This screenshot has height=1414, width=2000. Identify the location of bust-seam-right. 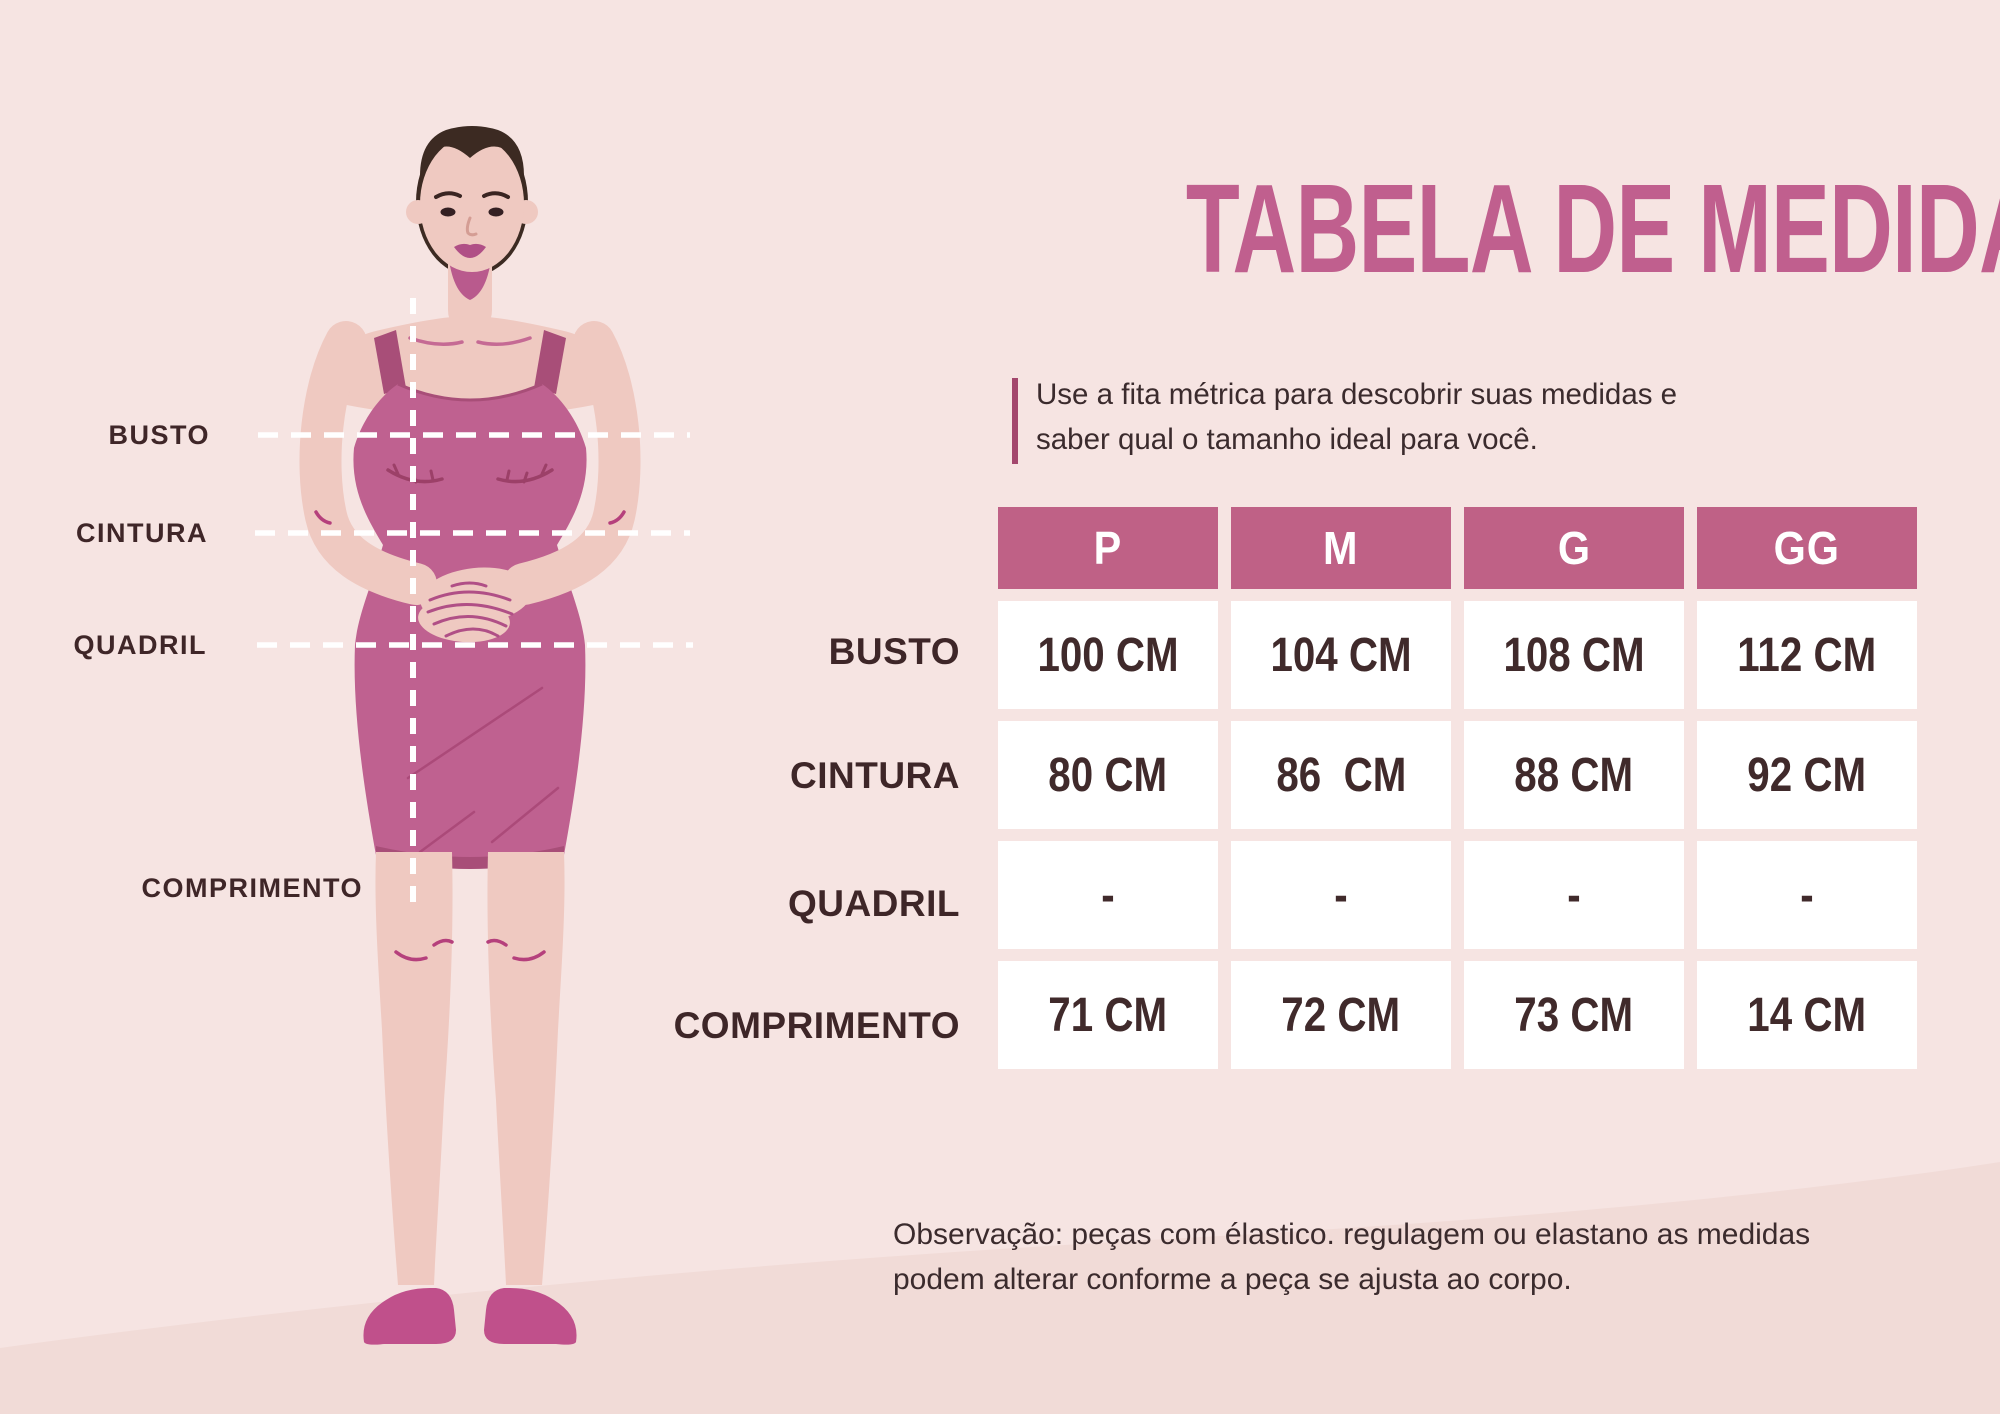
(525, 476).